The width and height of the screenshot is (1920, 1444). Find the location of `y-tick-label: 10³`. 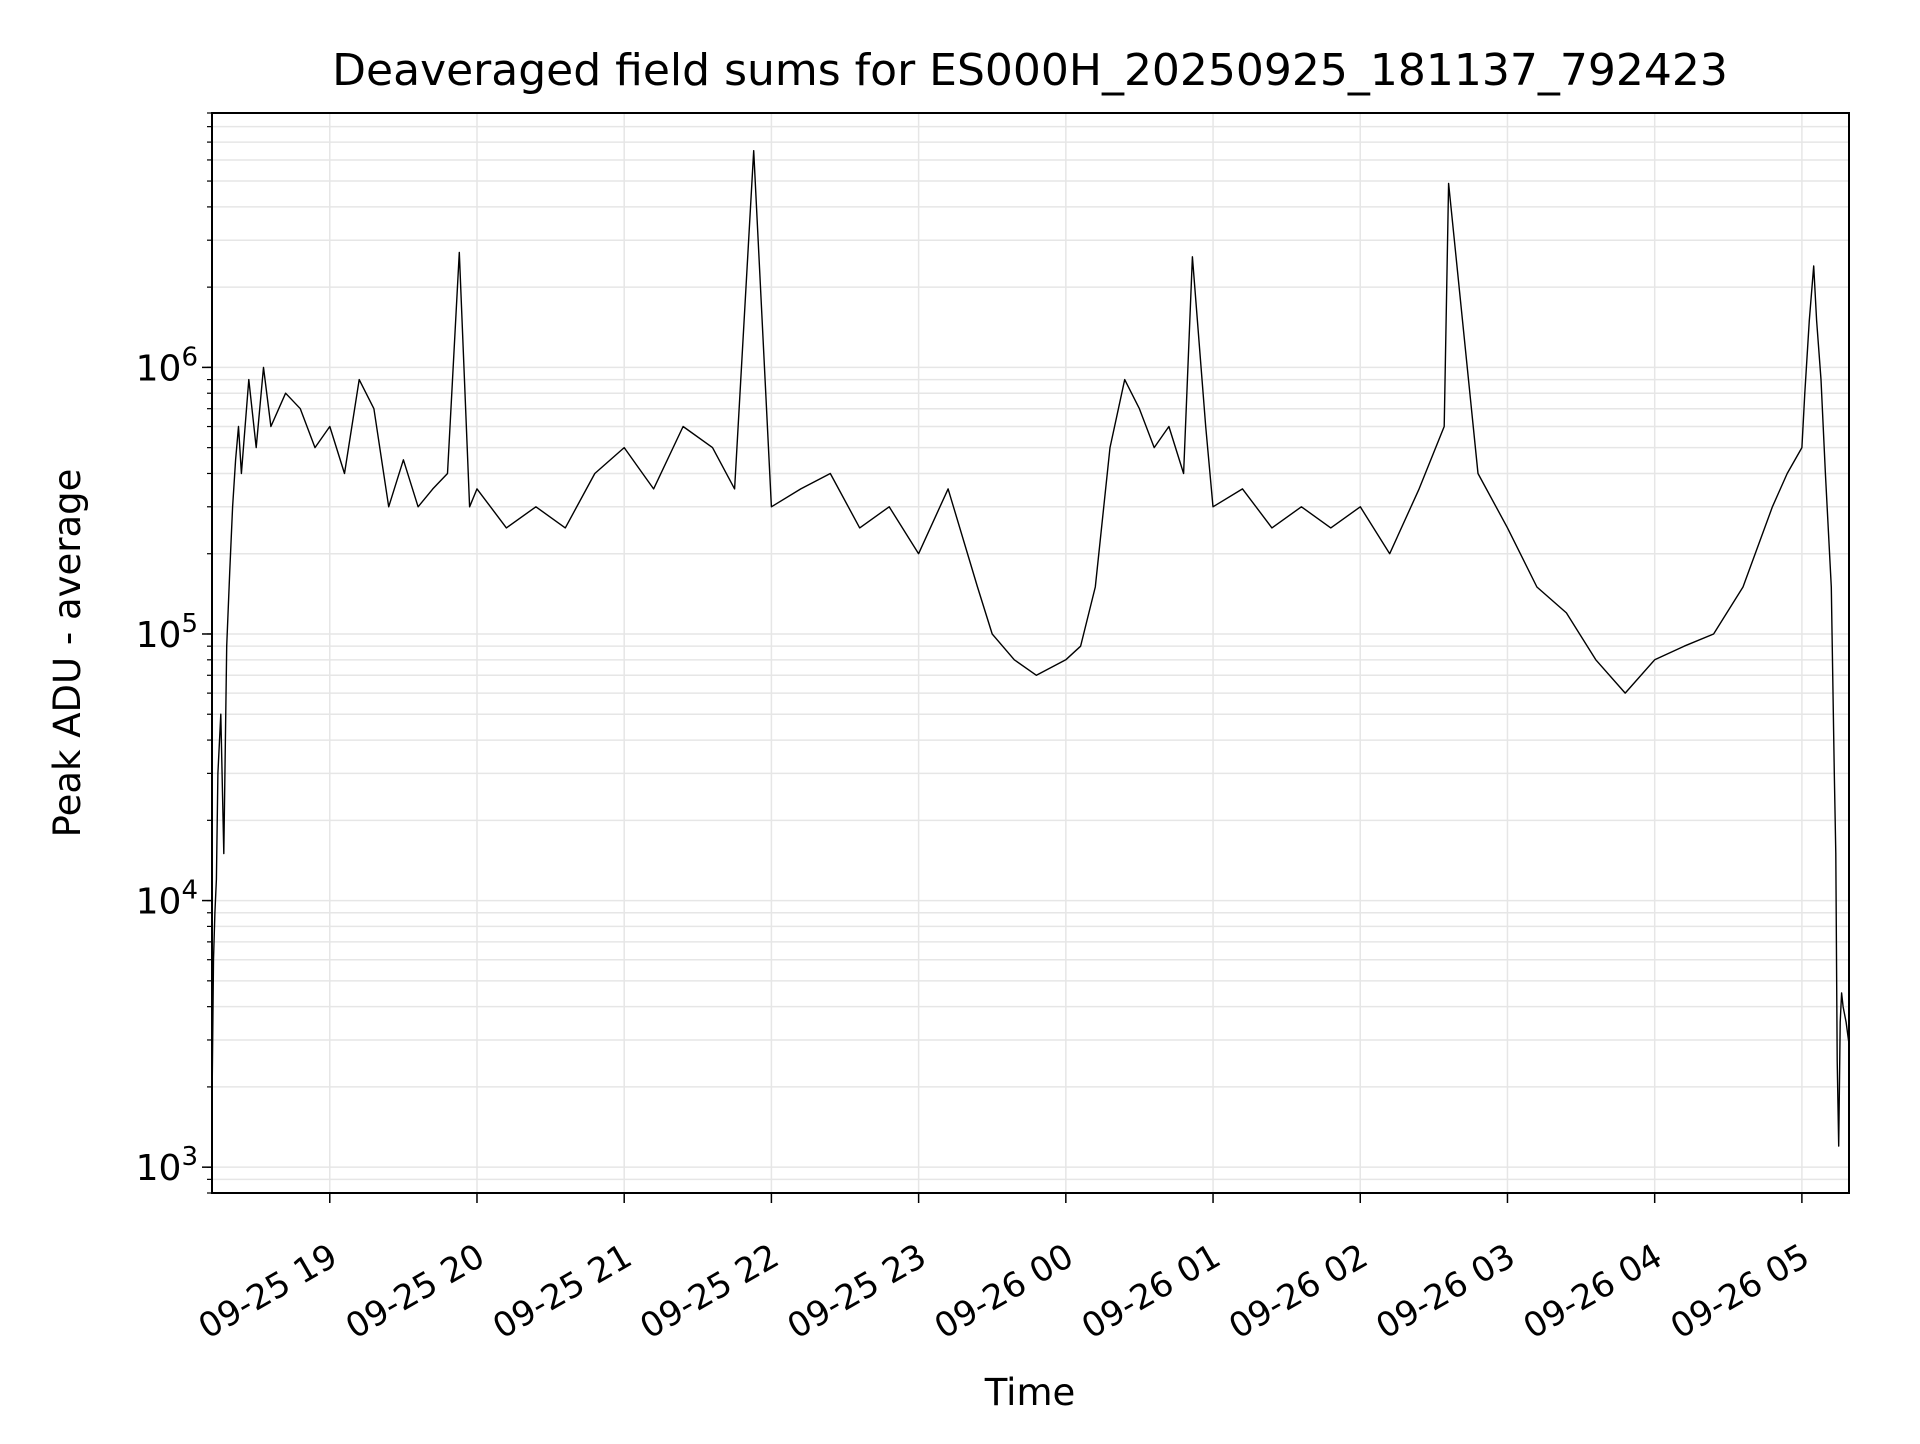

y-tick-label: 10³ is located at coordinates (167, 1165).